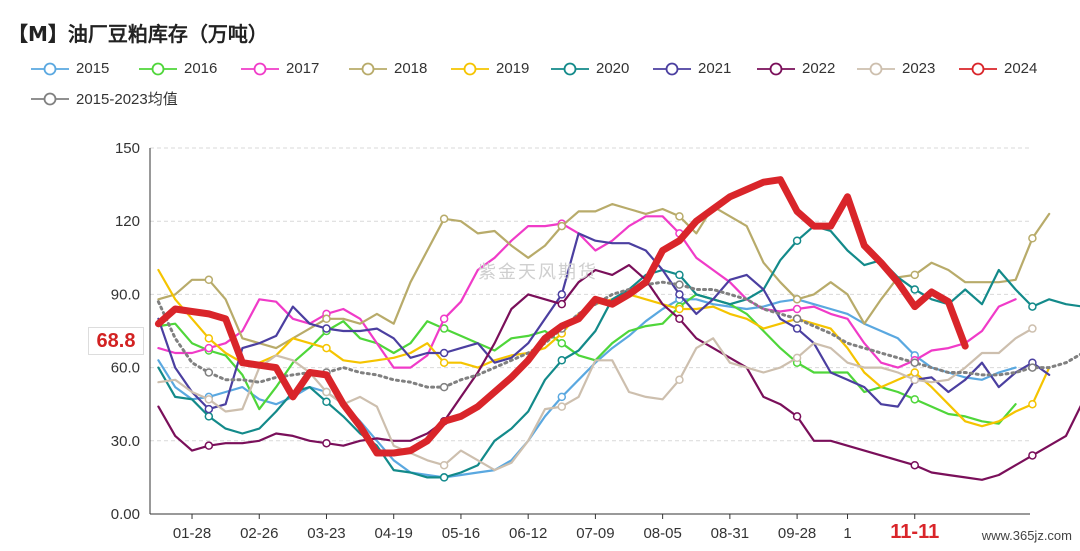  What do you see at coordinates (1021, 68) in the screenshot?
I see `legend-label: 2024` at bounding box center [1021, 68].